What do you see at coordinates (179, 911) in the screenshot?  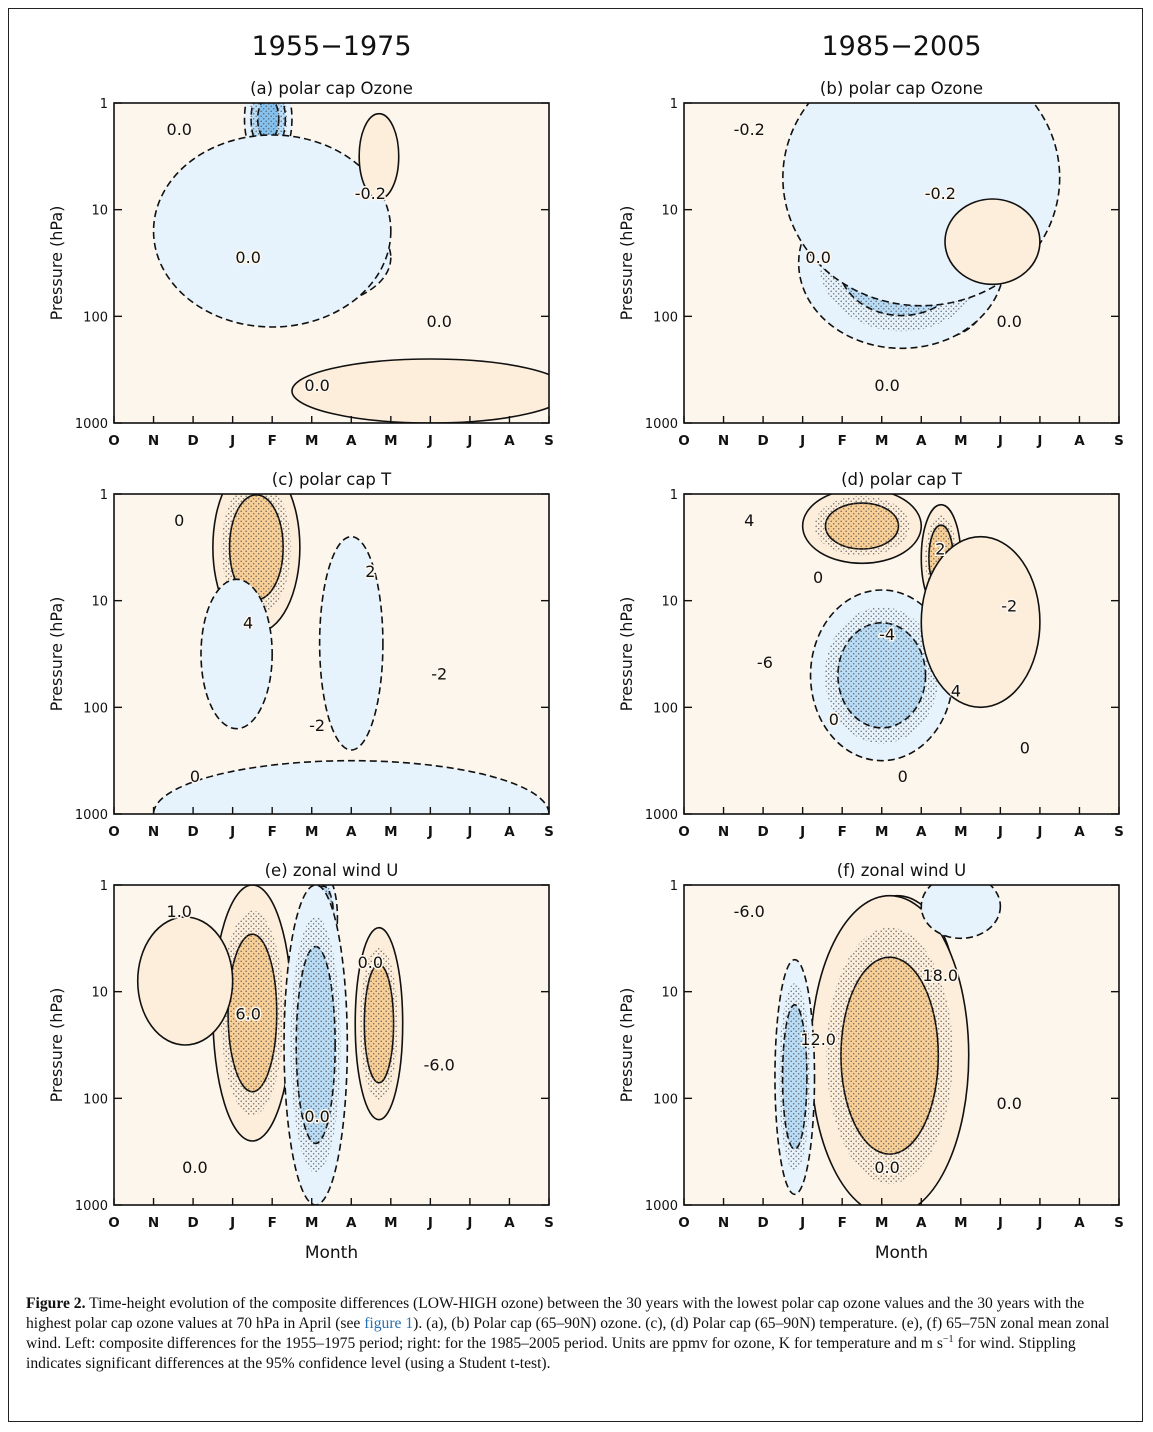 I see `contour-label: 1.0` at bounding box center [179, 911].